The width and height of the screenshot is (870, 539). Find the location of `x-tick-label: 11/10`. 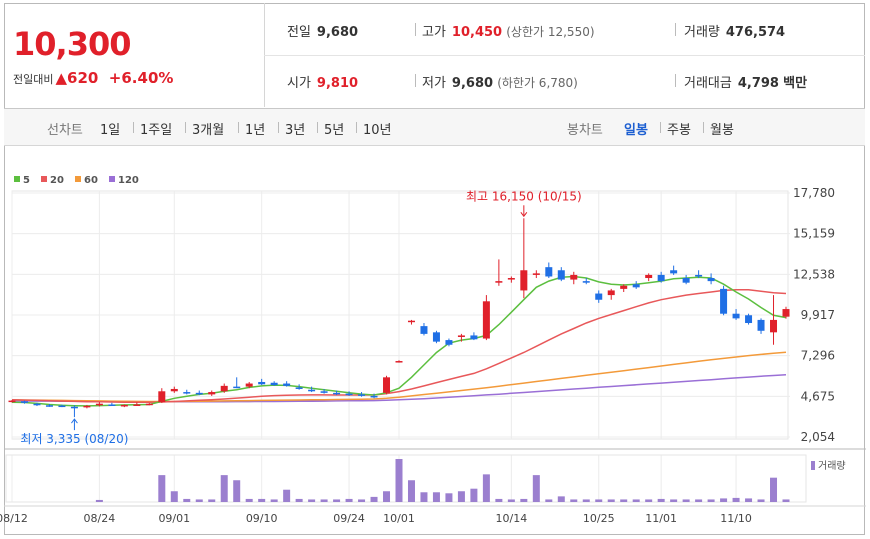

x-tick-label: 11/10 is located at coordinates (736, 518).